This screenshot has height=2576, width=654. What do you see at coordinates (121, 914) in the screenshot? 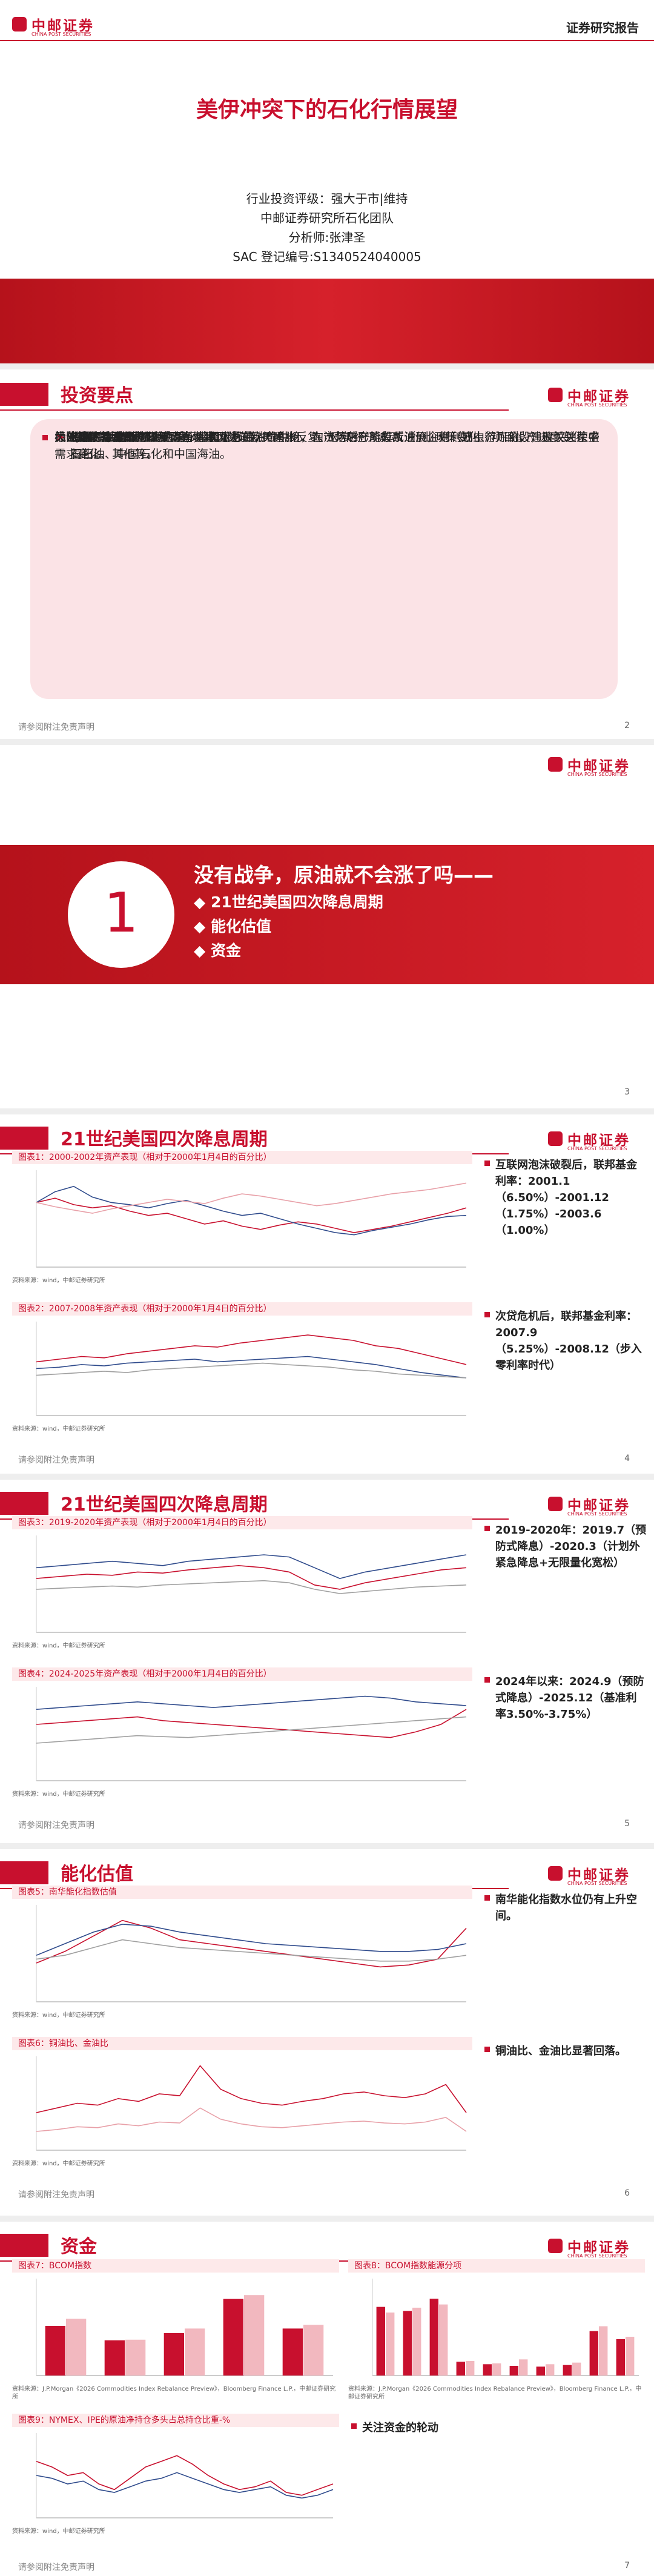
I see `section-circle` at bounding box center [121, 914].